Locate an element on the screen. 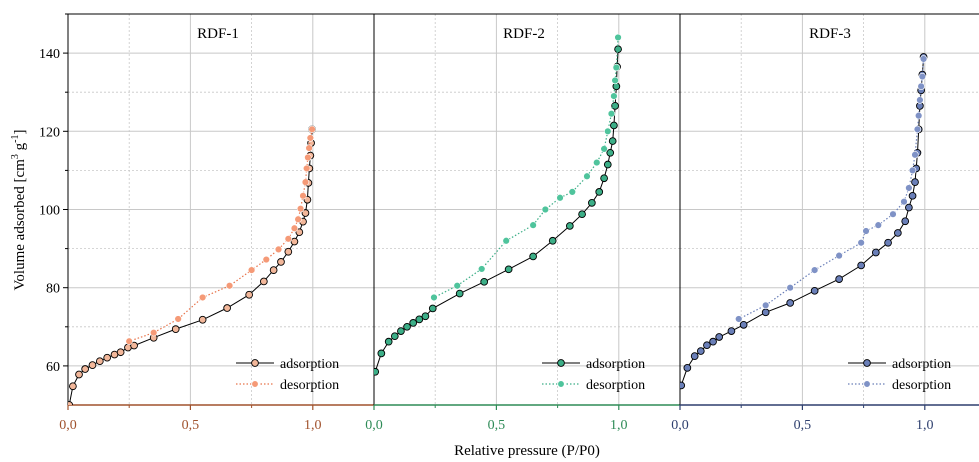 This screenshot has width=979, height=462. y-tick-label: 140 is located at coordinates (49, 54).